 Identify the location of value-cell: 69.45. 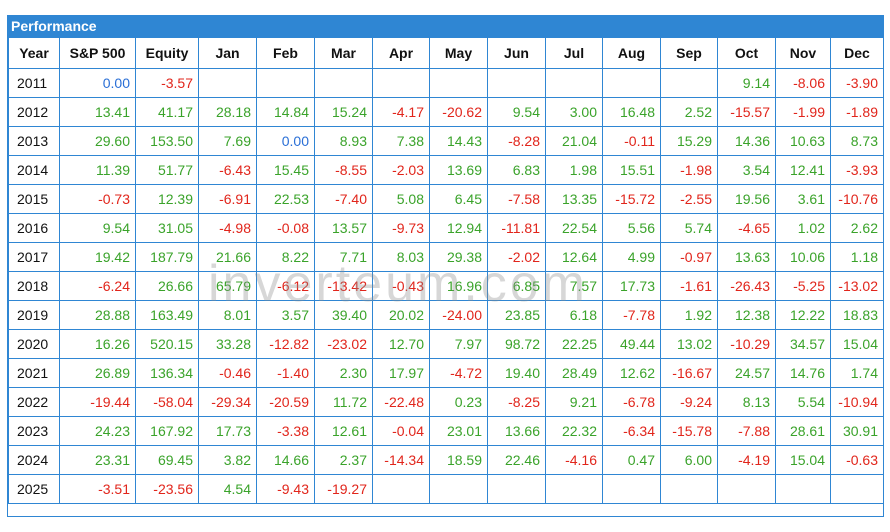
(167, 460).